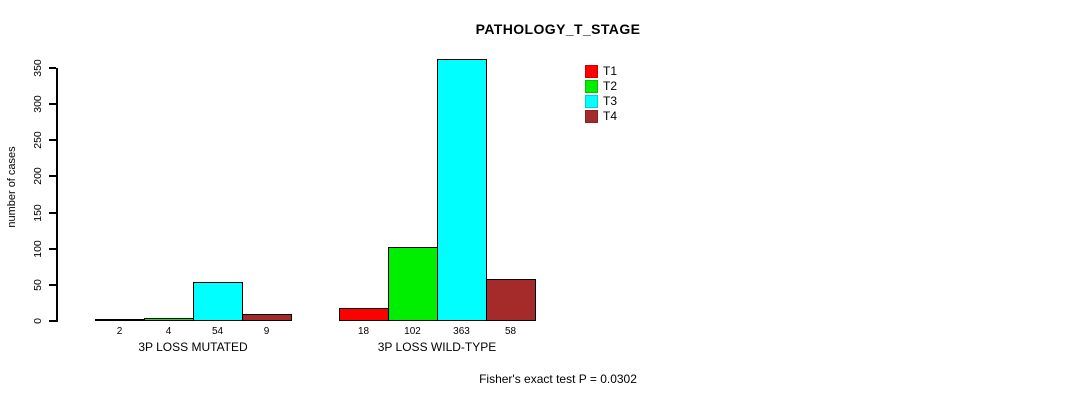 This screenshot has height=400, width=1090. What do you see at coordinates (57, 195) in the screenshot?
I see `y-axis-line` at bounding box center [57, 195].